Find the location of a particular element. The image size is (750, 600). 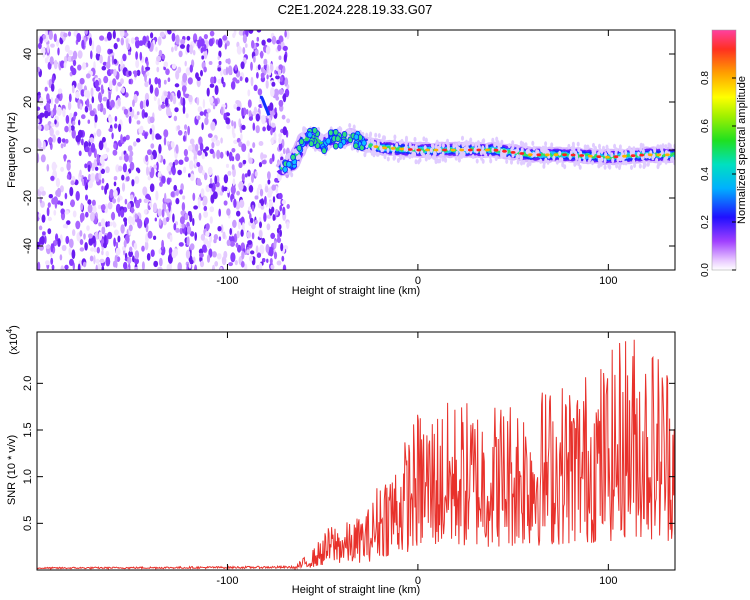

heatmap-xtick-label: 0 is located at coordinates (418, 281).